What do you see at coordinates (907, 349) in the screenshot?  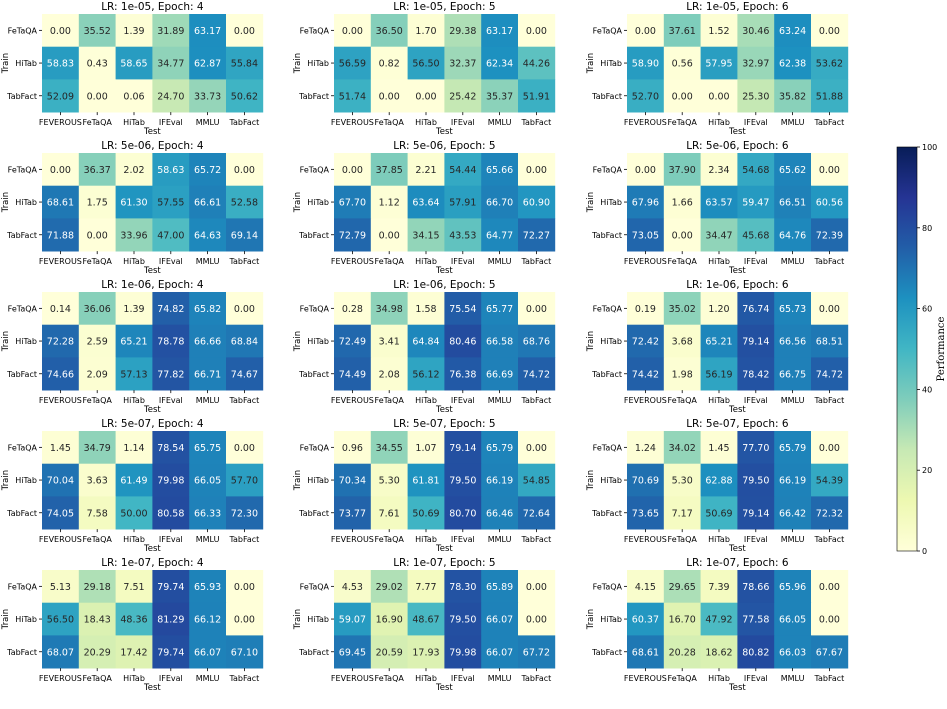 I see `colorbar-gradient` at bounding box center [907, 349].